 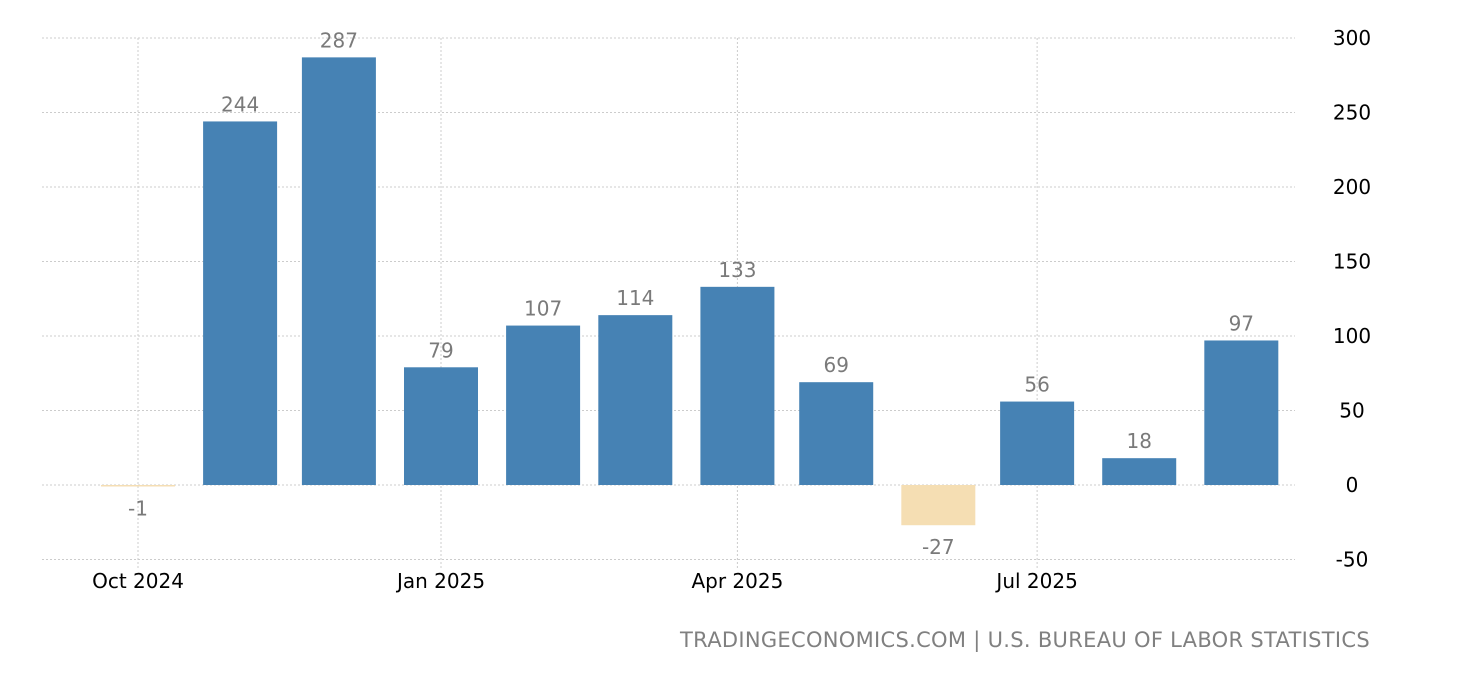 What do you see at coordinates (1352, 38) in the screenshot?
I see `y-tick-label: 300` at bounding box center [1352, 38].